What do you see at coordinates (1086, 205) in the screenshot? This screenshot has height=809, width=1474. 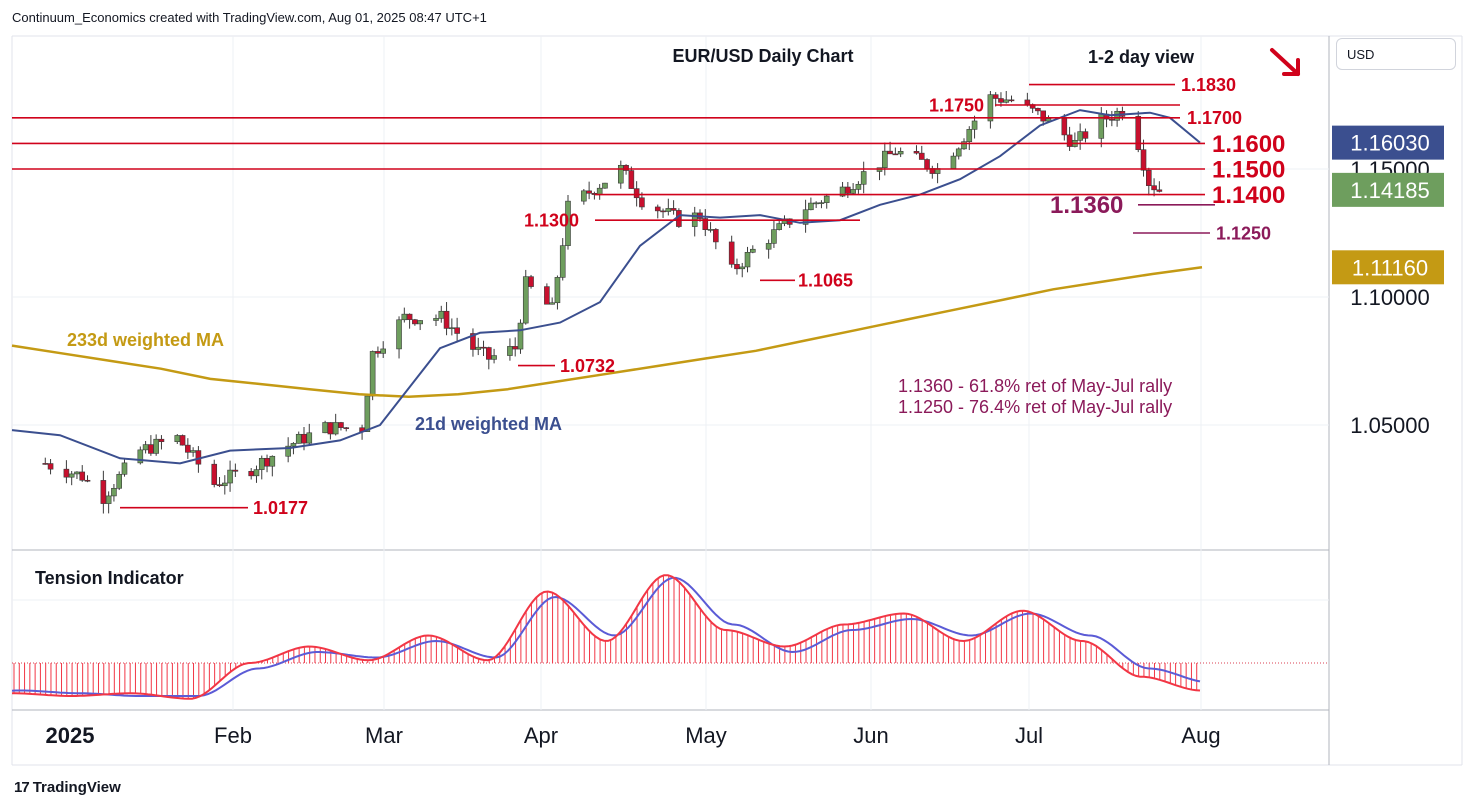 I see `retrace-label-1.1360: 1.1360` at bounding box center [1086, 205].